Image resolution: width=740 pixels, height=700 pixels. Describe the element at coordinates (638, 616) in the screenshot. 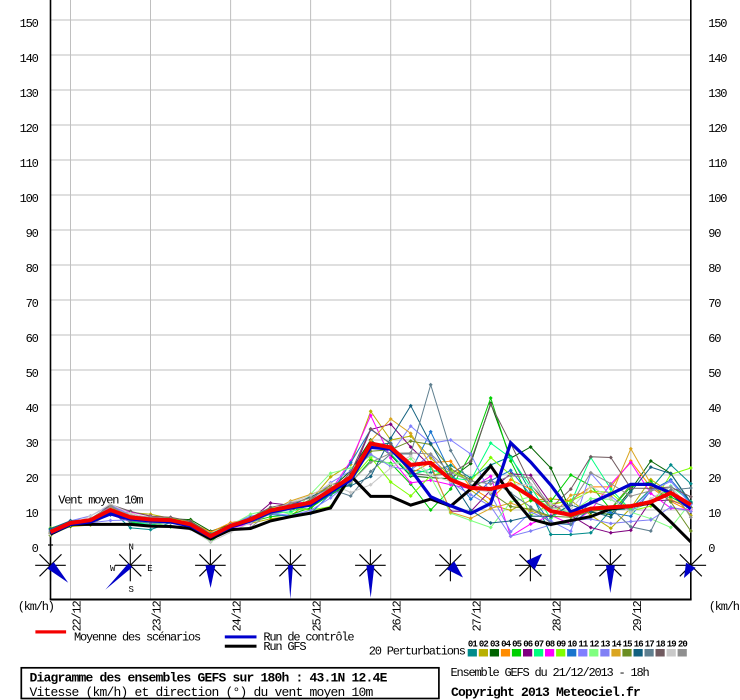

I see `svg-text: 29/12` at that location.